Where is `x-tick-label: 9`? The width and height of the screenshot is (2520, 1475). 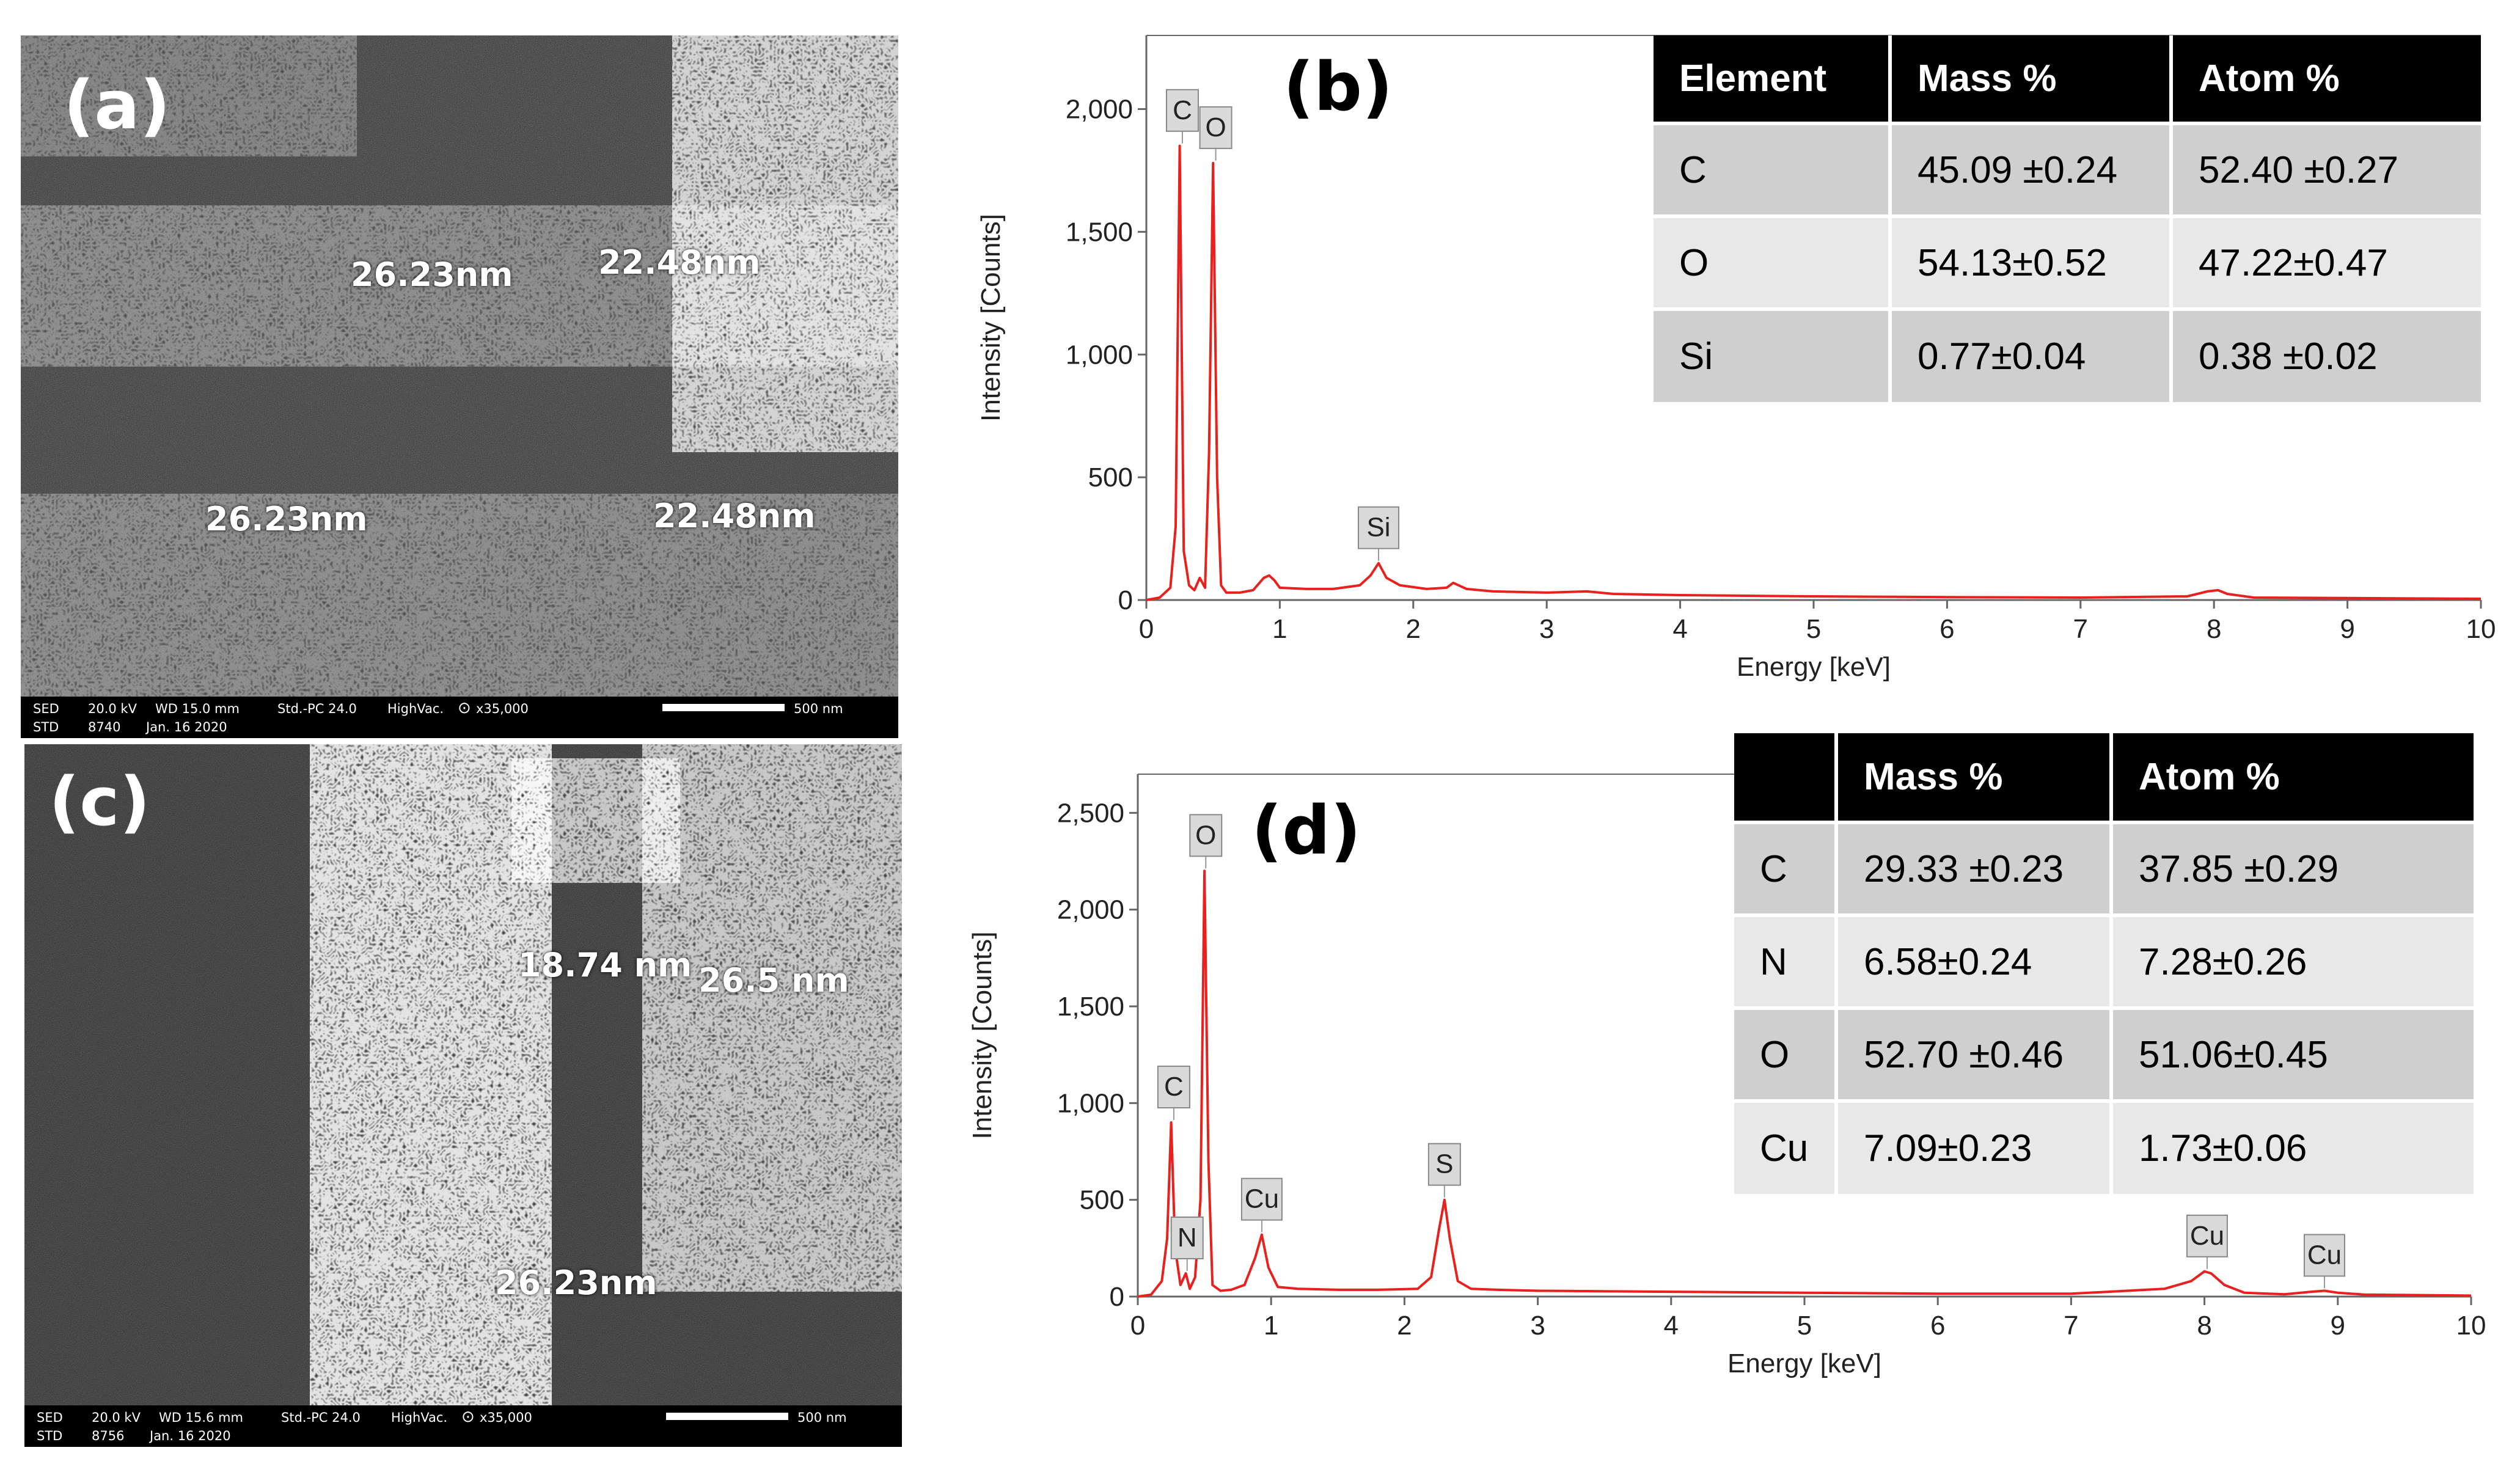
x-tick-label: 9 is located at coordinates (2347, 629).